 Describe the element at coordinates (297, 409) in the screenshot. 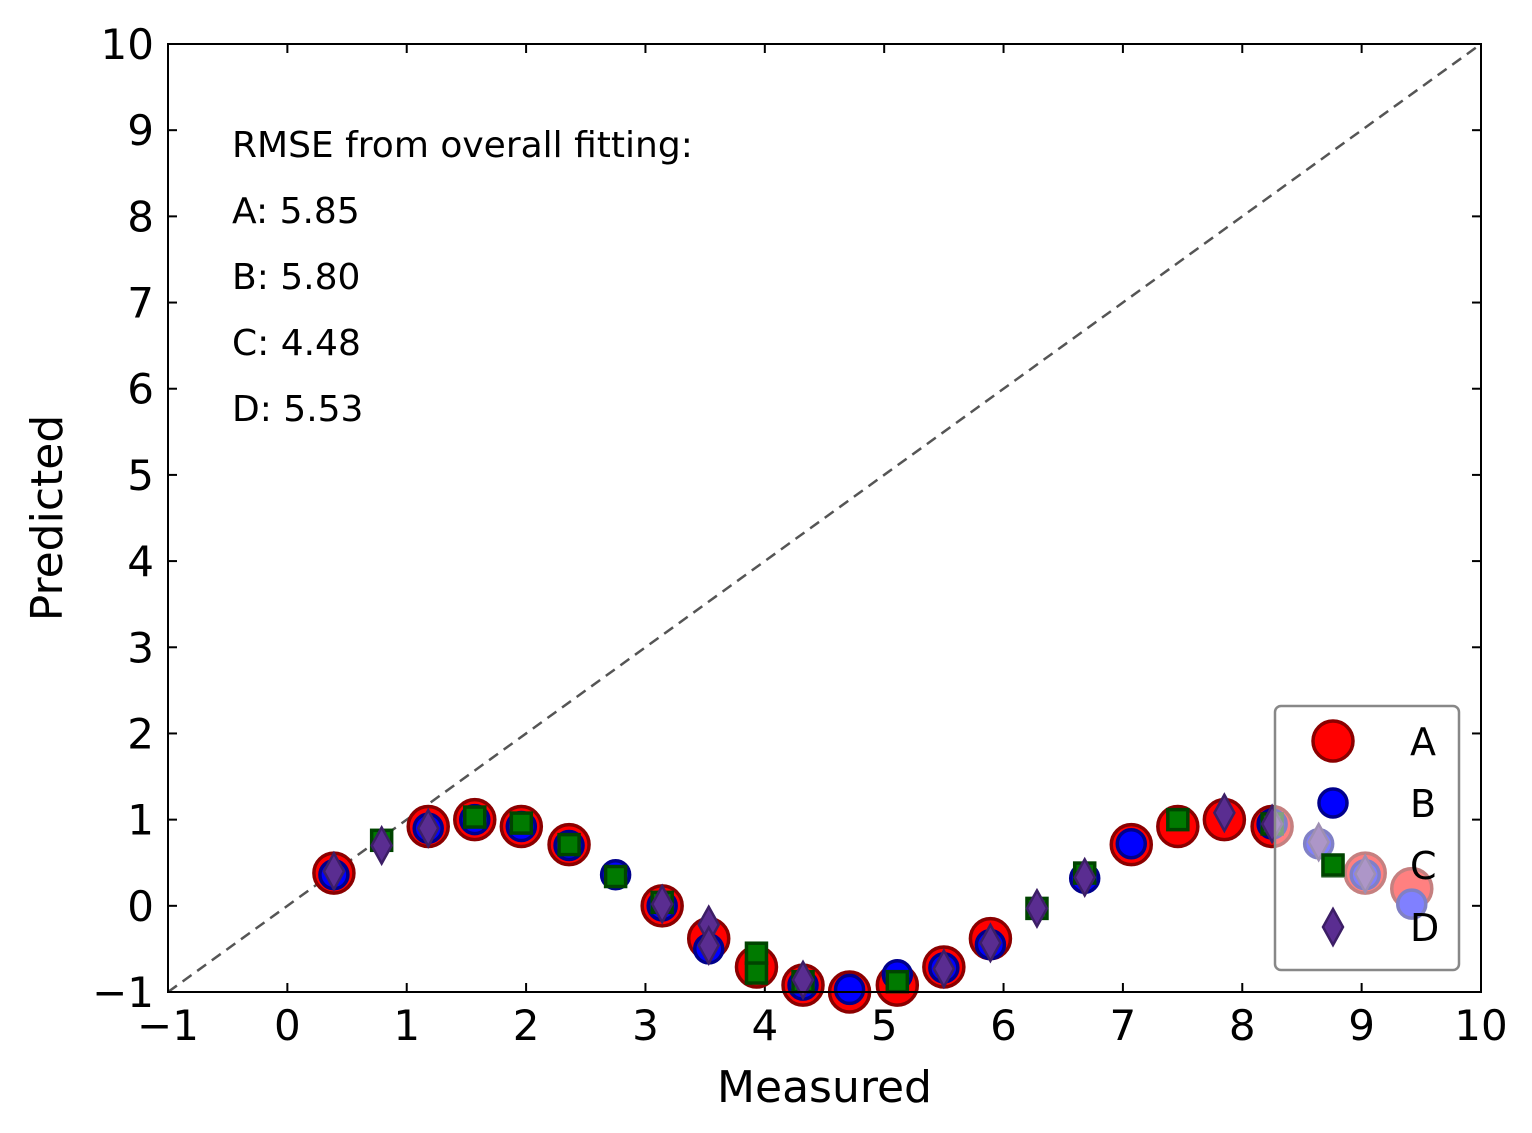

I see `annotation-line: D: 5.53` at that location.